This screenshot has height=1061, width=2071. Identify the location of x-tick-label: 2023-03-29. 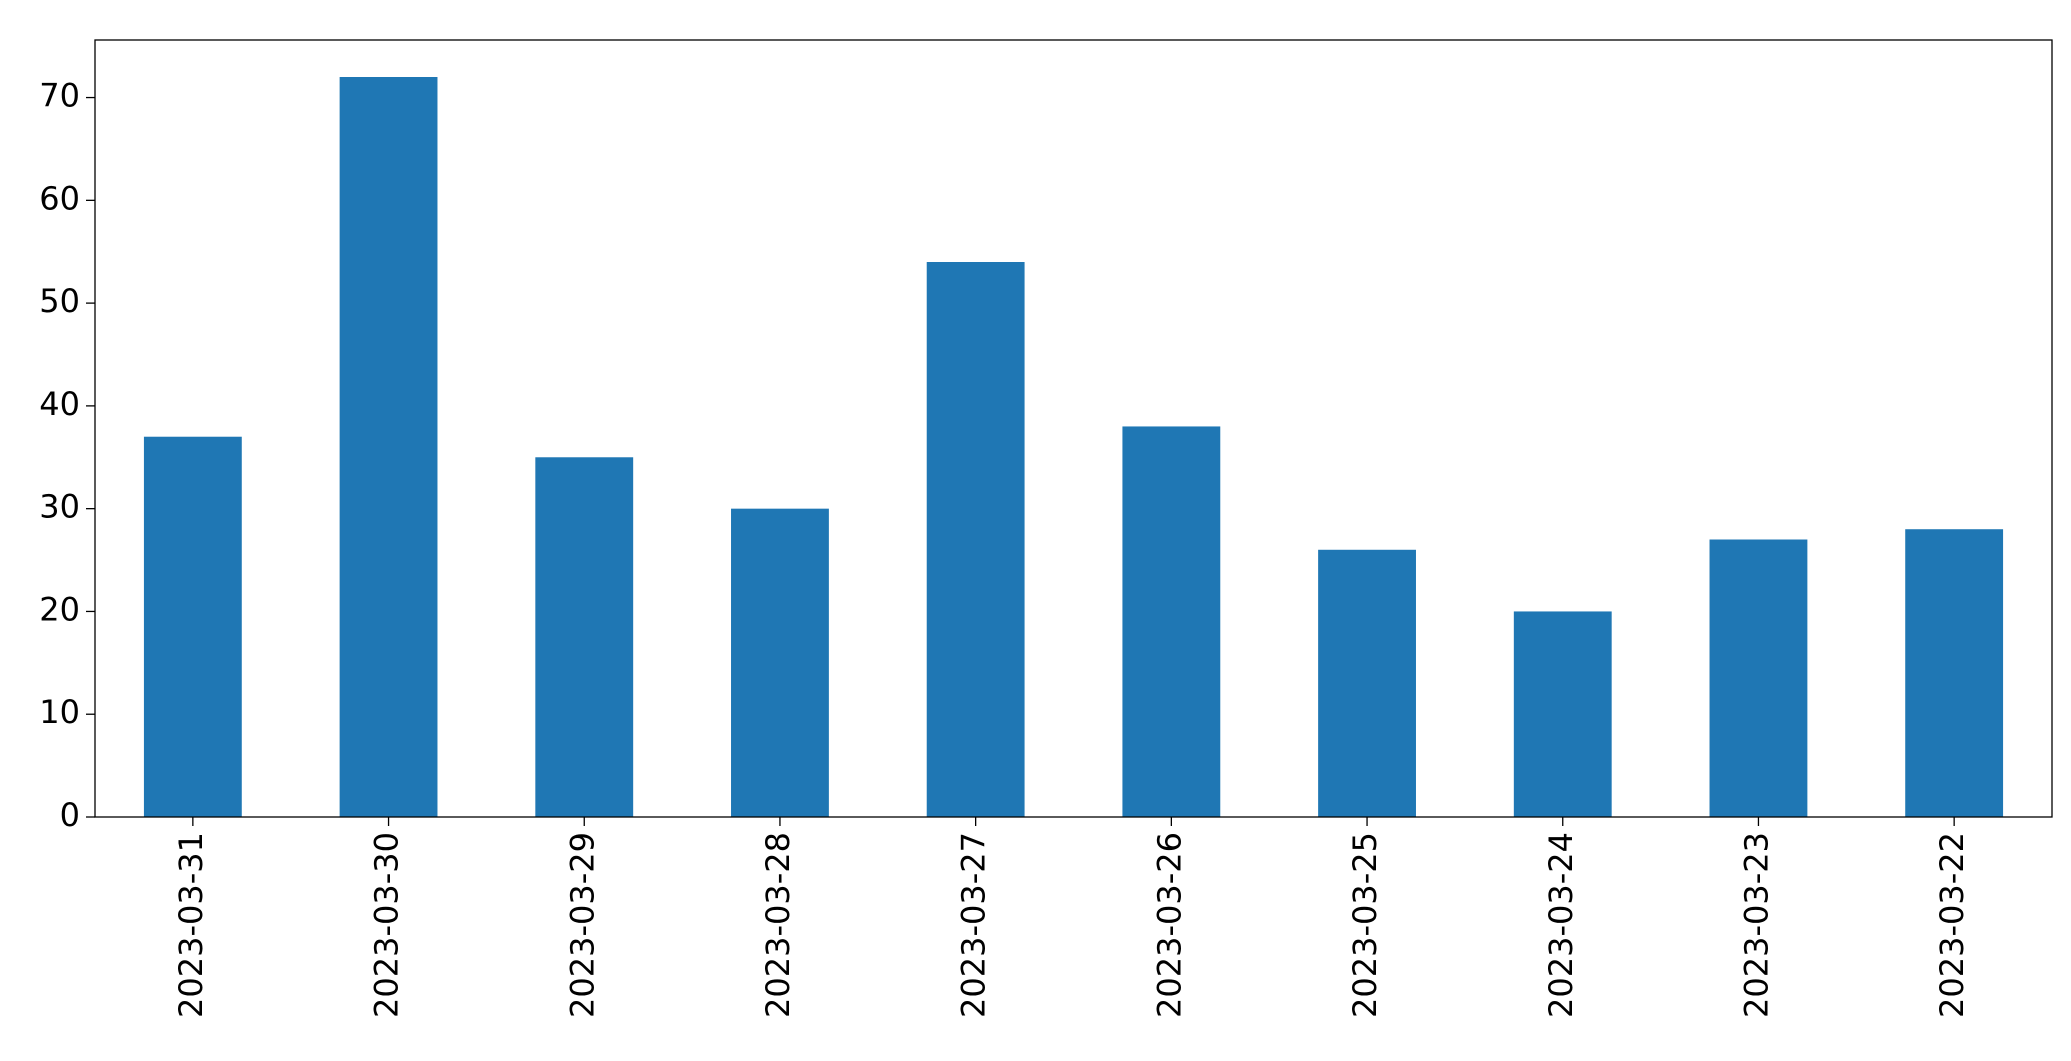
(582, 925).